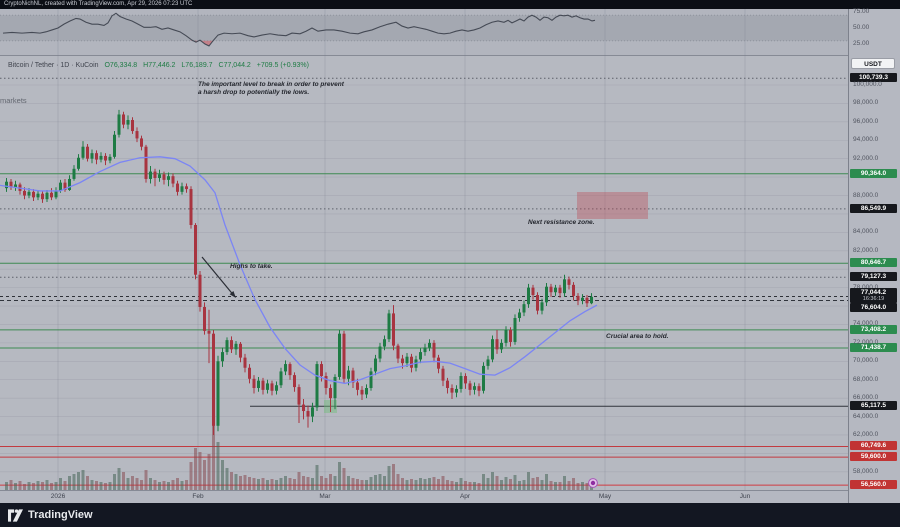 The height and width of the screenshot is (527, 900). Describe the element at coordinates (282, 65) in the screenshot. I see `change-value: +709.5 (+0.93%)` at that location.